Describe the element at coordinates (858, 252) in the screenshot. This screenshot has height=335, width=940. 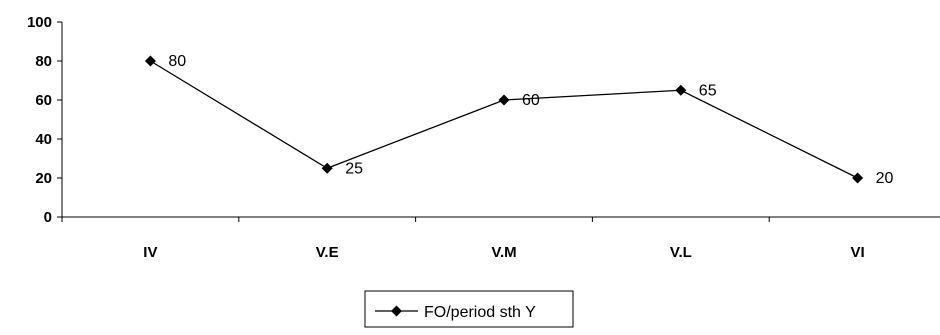
I see `x-tick-label: VI` at that location.